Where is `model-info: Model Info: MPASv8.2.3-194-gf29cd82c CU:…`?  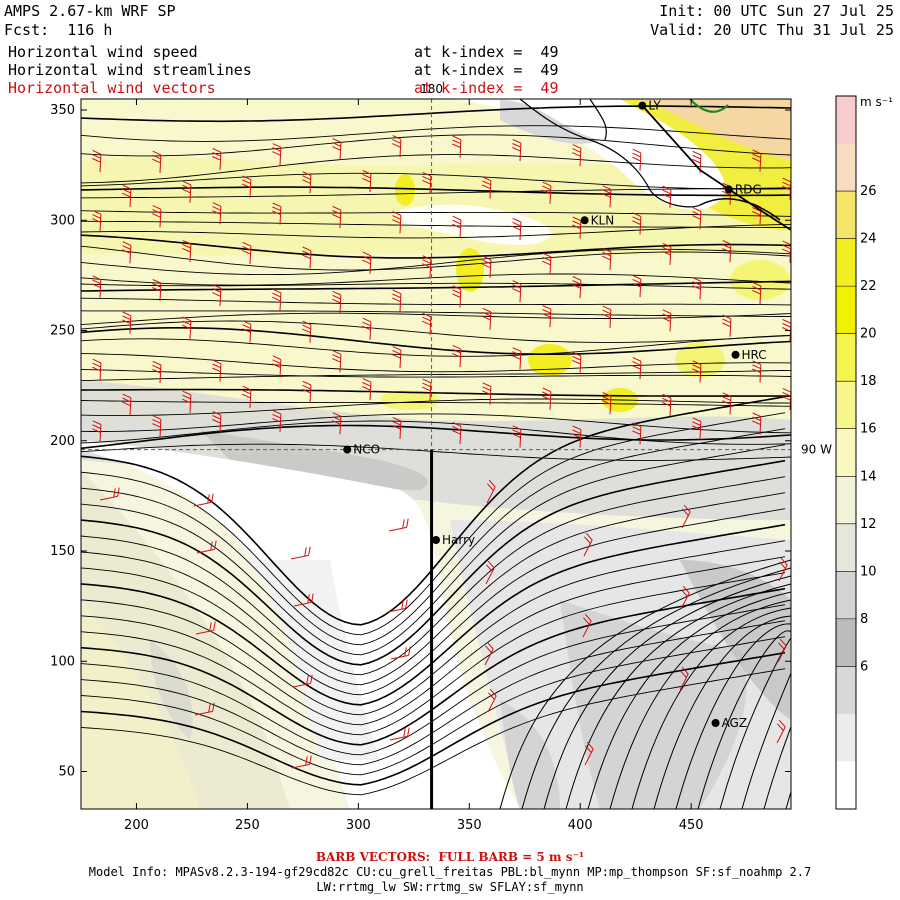 model-info: Model Info: MPASv8.2.3-194-gf29cd82c CU:… is located at coordinates (450, 872).